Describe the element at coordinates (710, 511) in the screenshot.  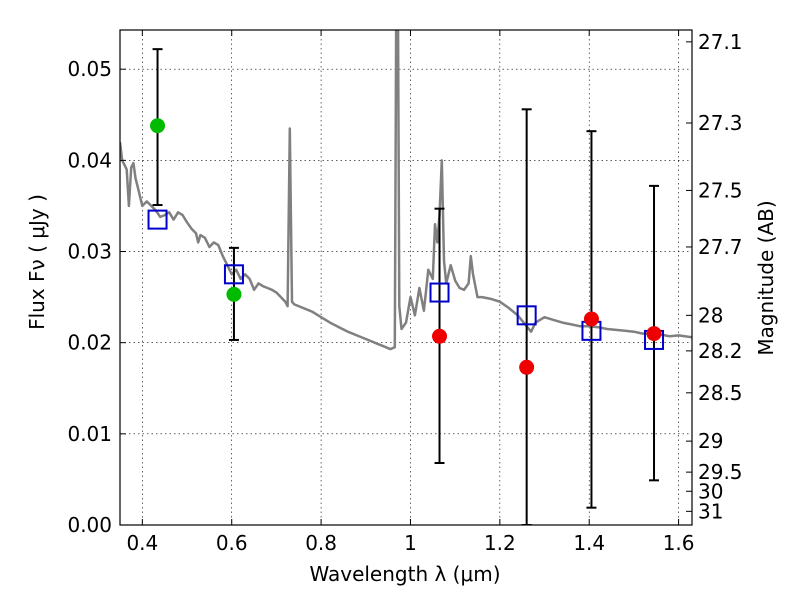
I see `right-tick-label: 31` at that location.